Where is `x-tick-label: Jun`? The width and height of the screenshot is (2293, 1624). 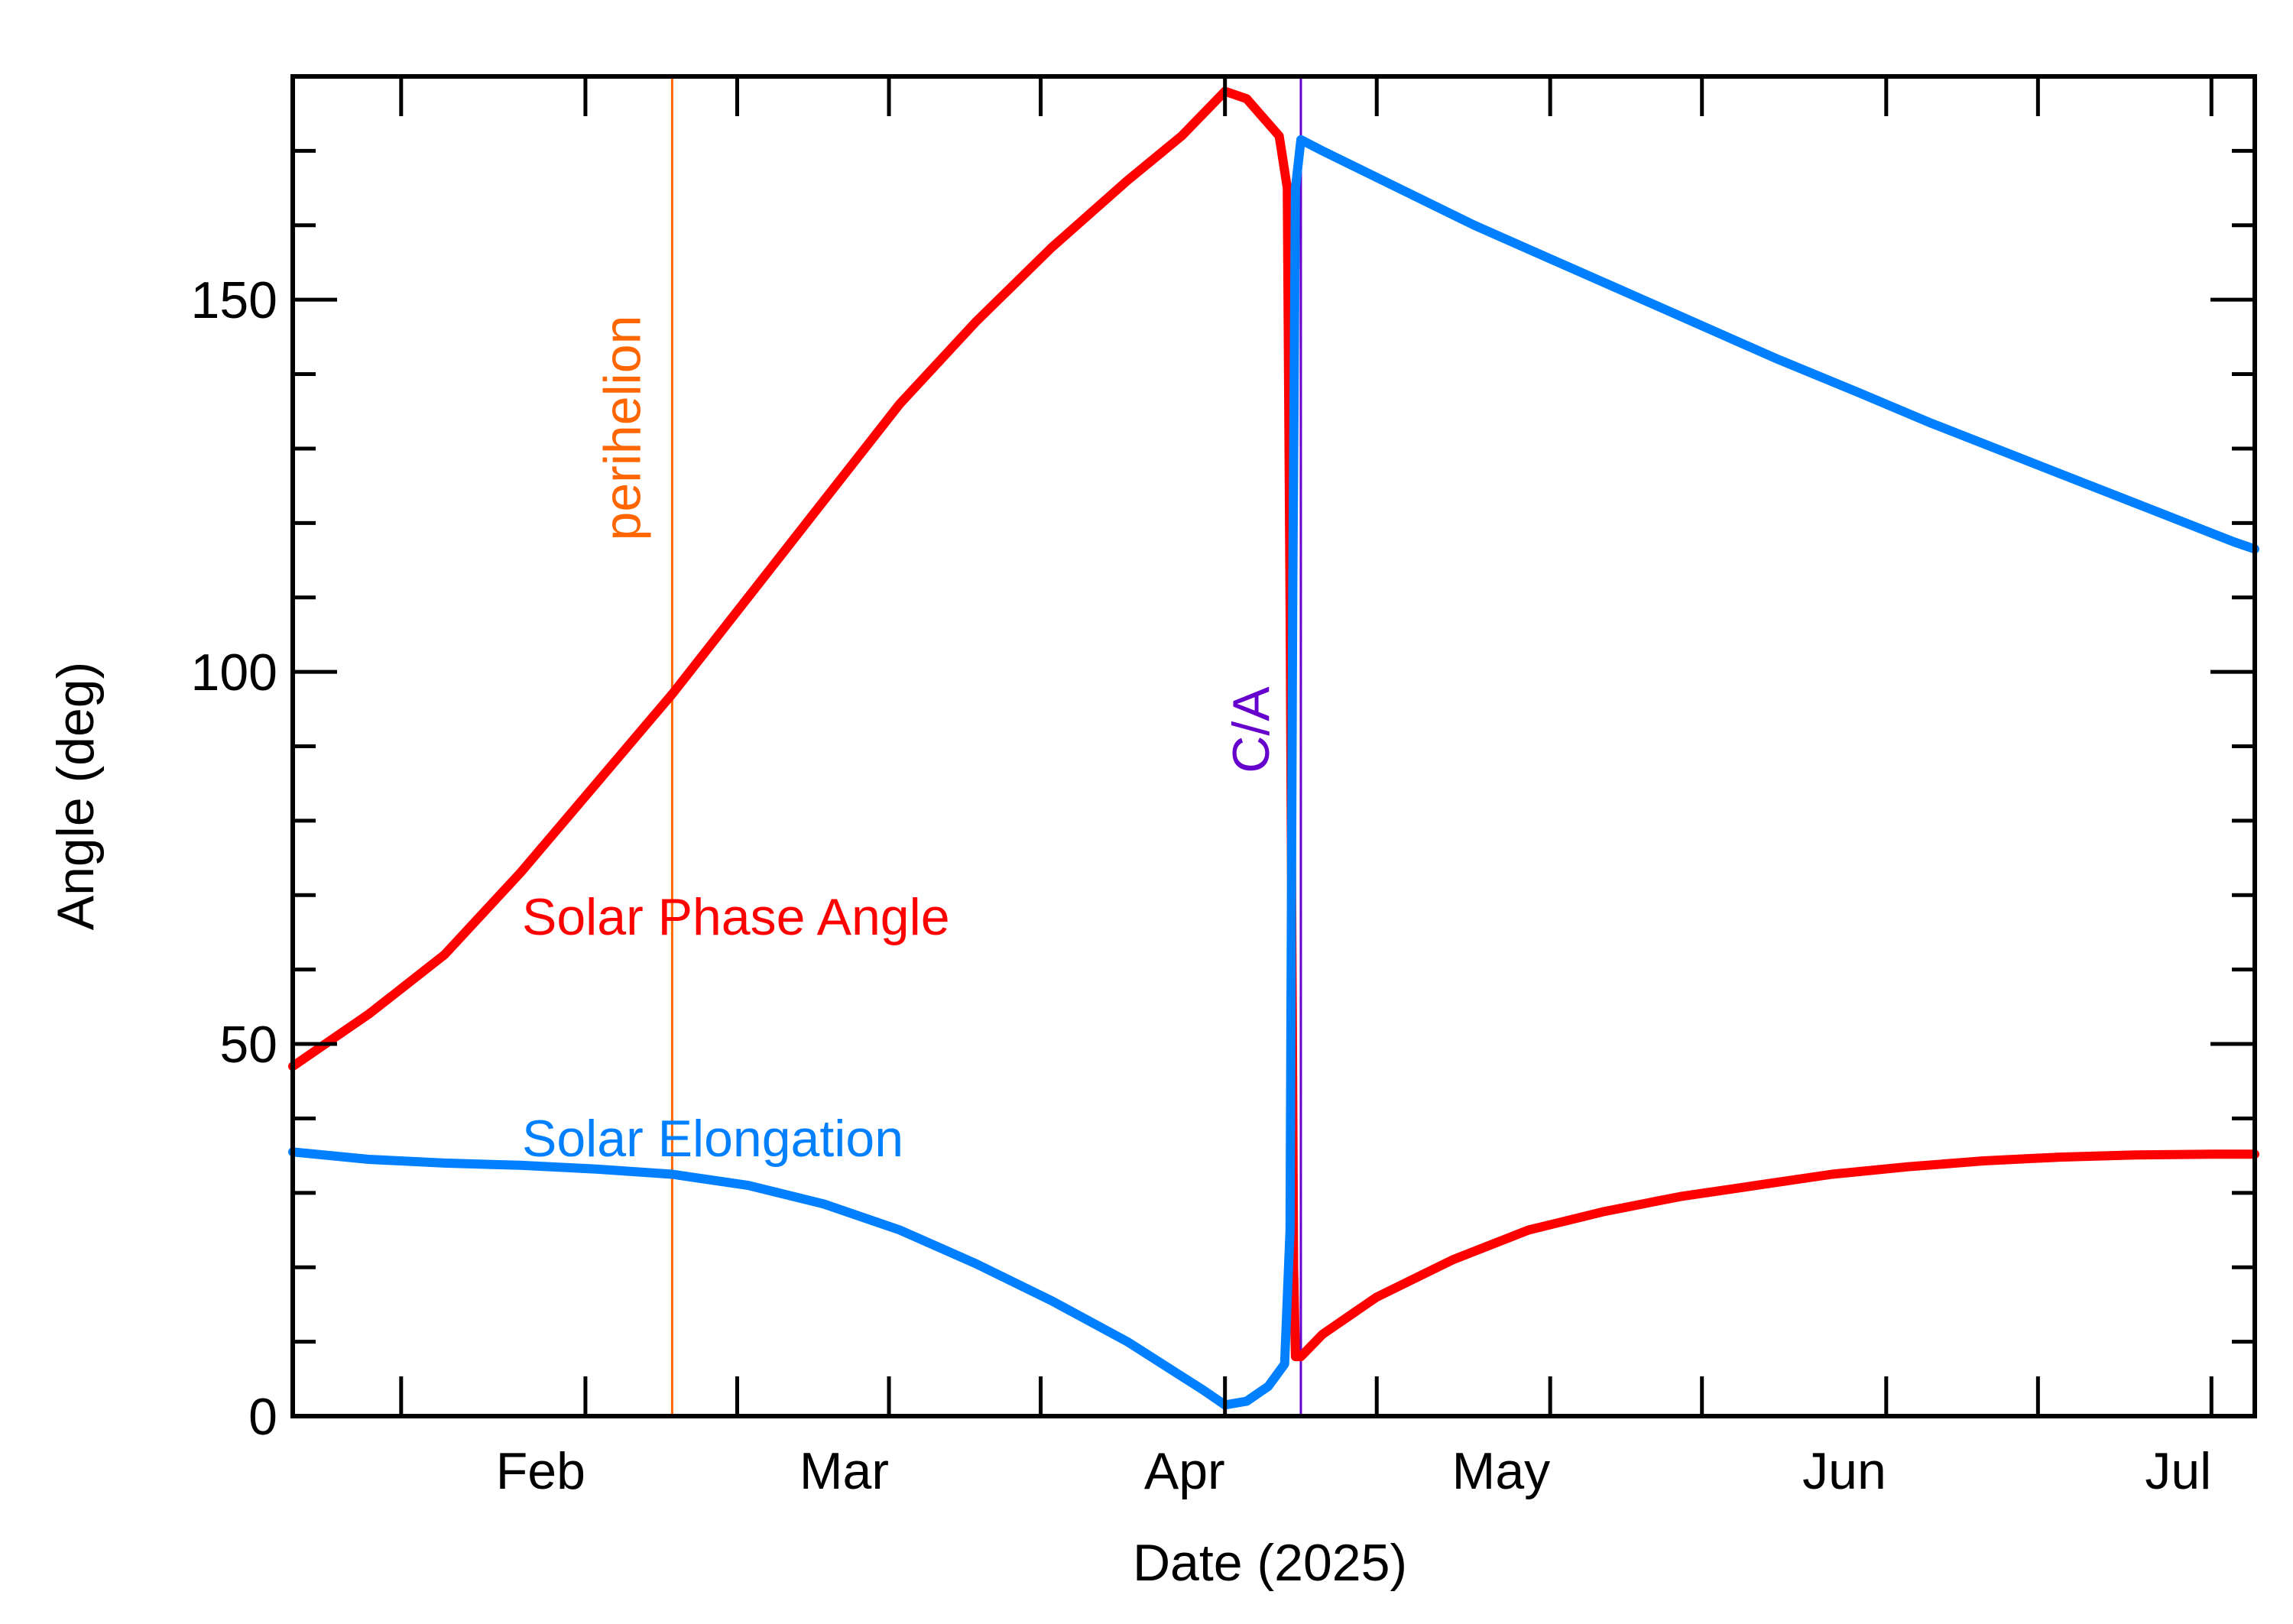
x-tick-label: Jun is located at coordinates (1844, 1471).